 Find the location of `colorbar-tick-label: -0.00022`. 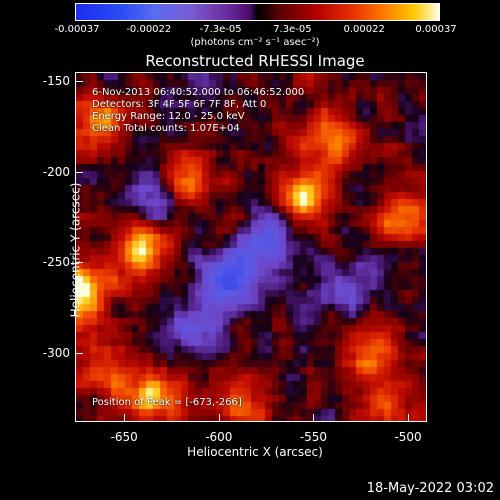

colorbar-tick-label: -0.00022 is located at coordinates (149, 29).